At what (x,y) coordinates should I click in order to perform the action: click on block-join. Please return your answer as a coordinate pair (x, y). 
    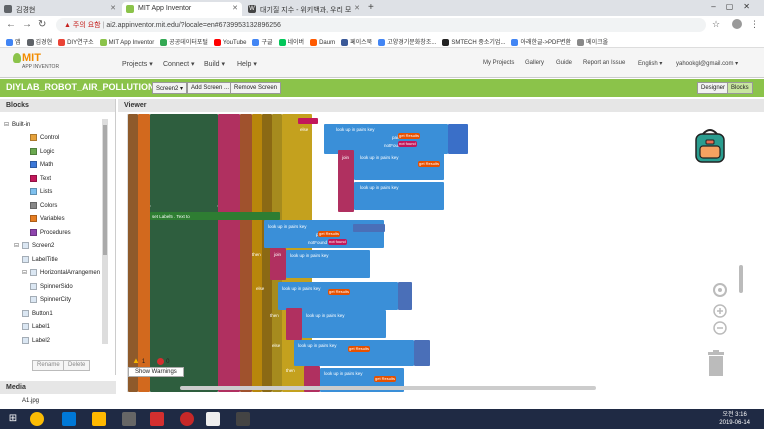
    Looking at the image, I should click on (229, 253).